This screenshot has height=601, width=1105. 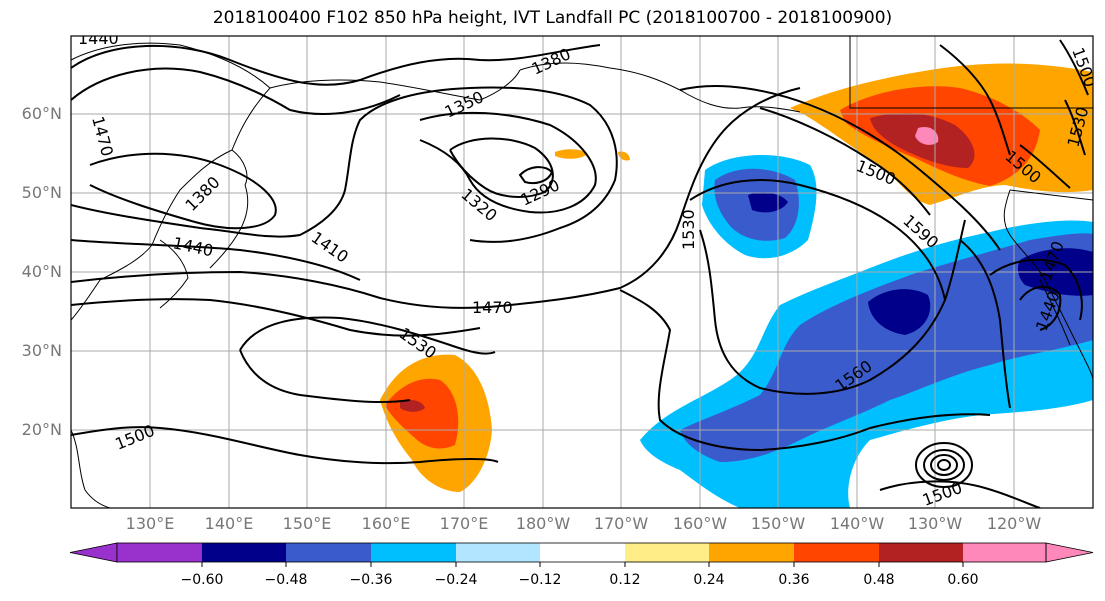 What do you see at coordinates (794, 580) in the screenshot?
I see `colorbar-tick-label: 0.36` at bounding box center [794, 580].